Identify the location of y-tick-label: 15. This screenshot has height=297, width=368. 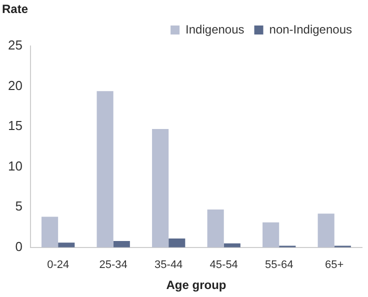
(15, 126).